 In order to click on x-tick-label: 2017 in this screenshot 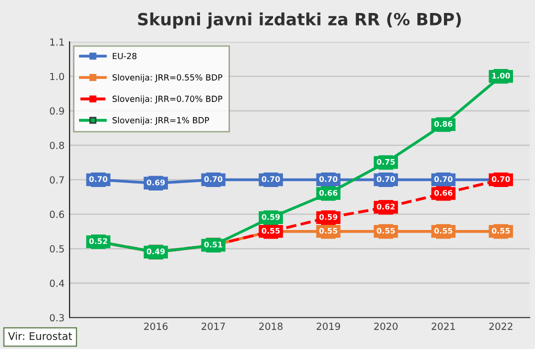, I will do `click(213, 326)`.